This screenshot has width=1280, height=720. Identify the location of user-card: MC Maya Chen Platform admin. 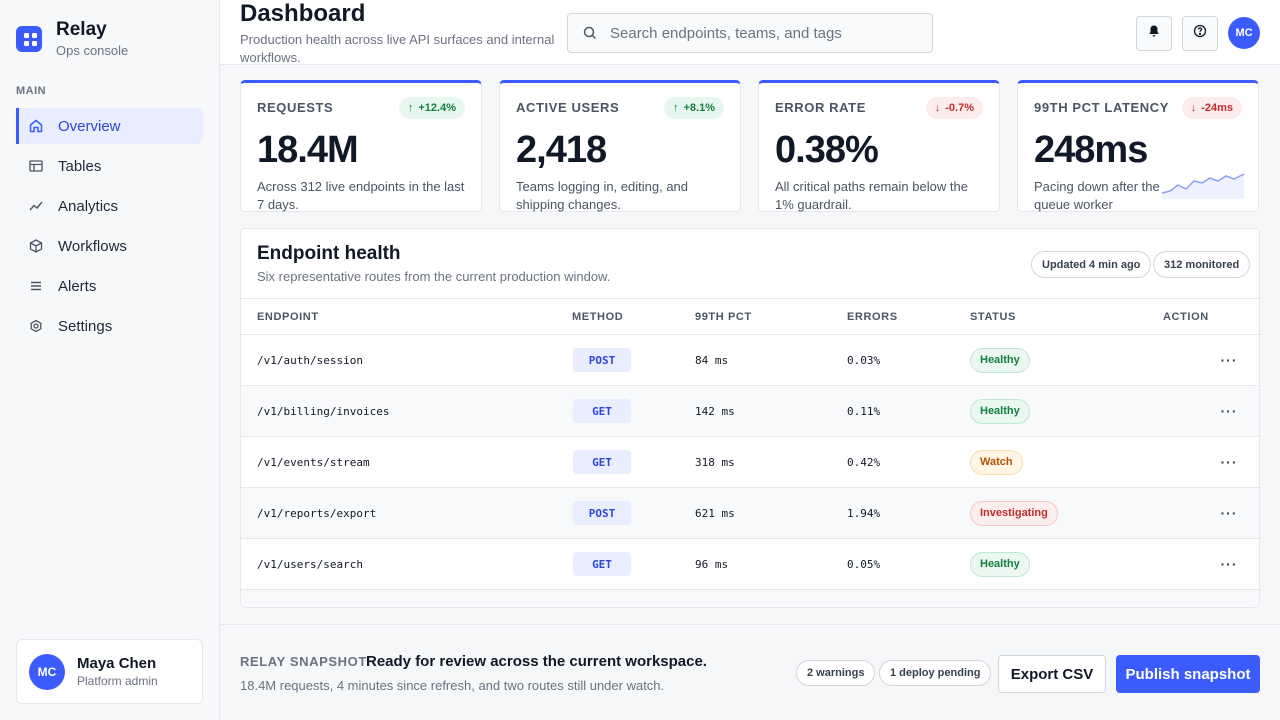
(109, 671).